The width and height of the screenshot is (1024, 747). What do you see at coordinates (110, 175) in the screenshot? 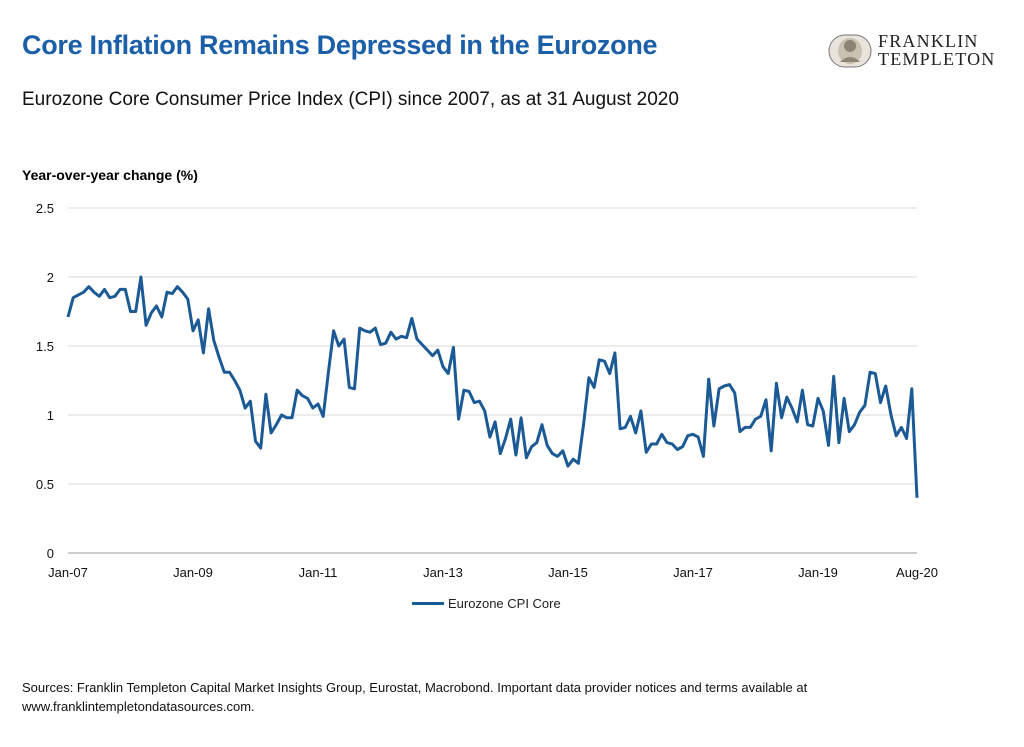
I see `y-axis-label: Year-over-year change (%)` at bounding box center [110, 175].